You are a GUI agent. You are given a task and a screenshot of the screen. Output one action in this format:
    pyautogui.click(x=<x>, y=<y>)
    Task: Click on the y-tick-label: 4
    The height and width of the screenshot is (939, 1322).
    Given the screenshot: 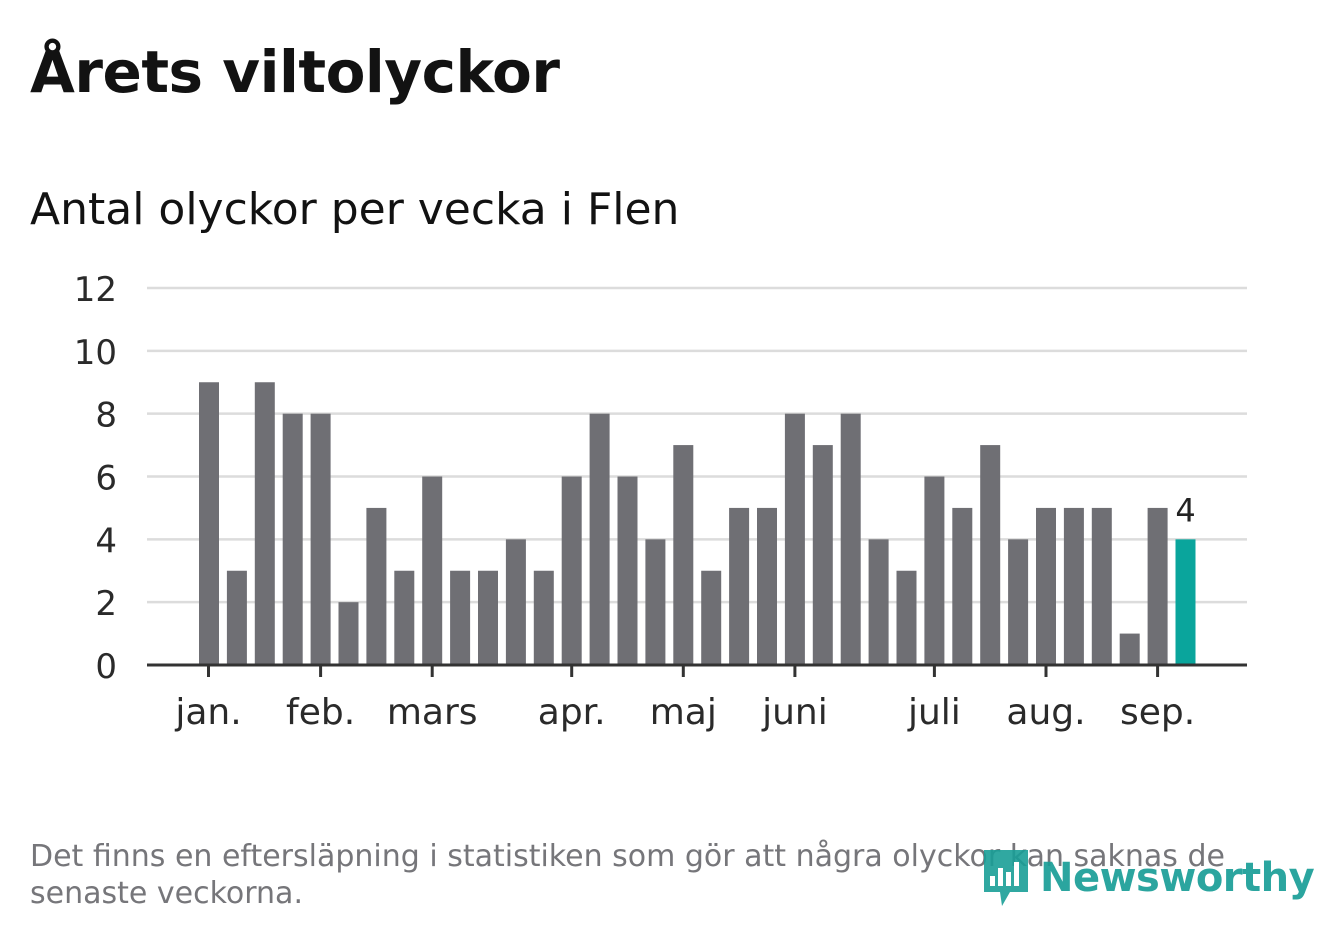 What is the action you would take?
    pyautogui.click(x=106, y=541)
    